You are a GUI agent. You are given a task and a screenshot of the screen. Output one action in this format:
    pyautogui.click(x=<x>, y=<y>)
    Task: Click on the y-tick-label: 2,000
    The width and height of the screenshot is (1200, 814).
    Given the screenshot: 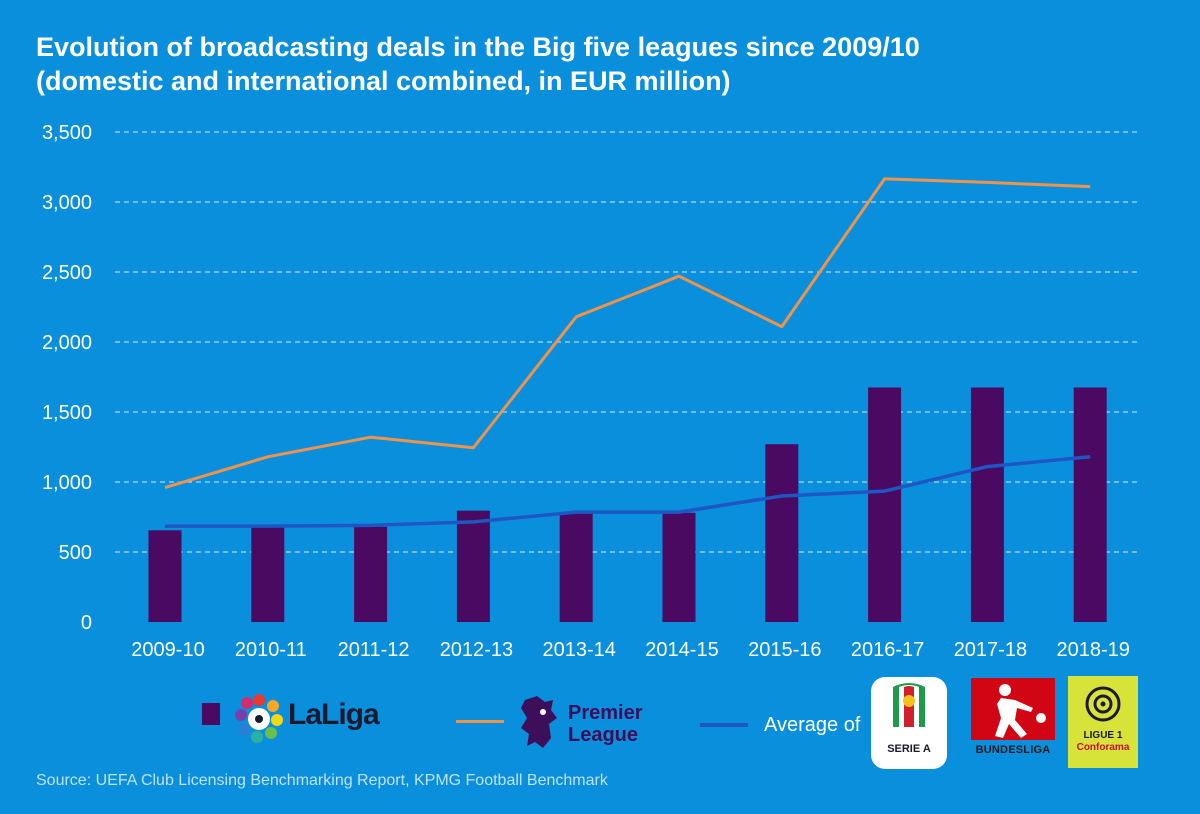 What is the action you would take?
    pyautogui.click(x=67, y=343)
    